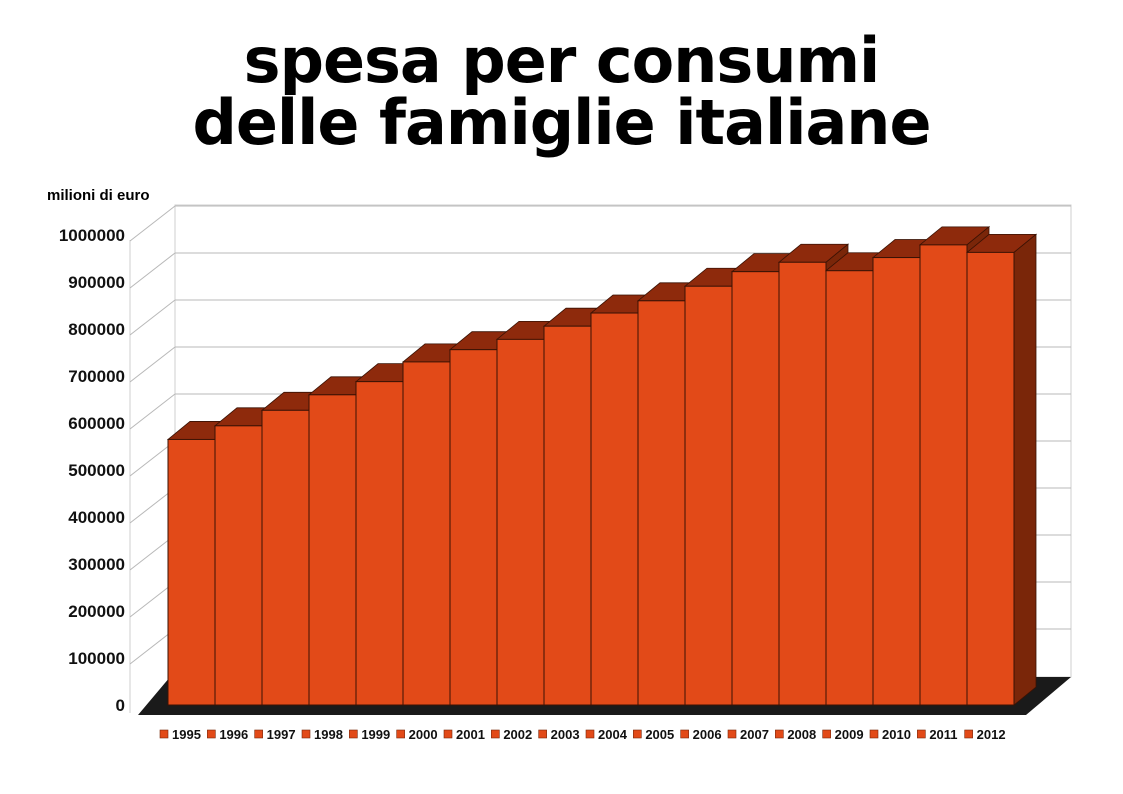 This screenshot has width=1123, height=794. What do you see at coordinates (92, 235) in the screenshot?
I see `y-tick-label: 1000000` at bounding box center [92, 235].